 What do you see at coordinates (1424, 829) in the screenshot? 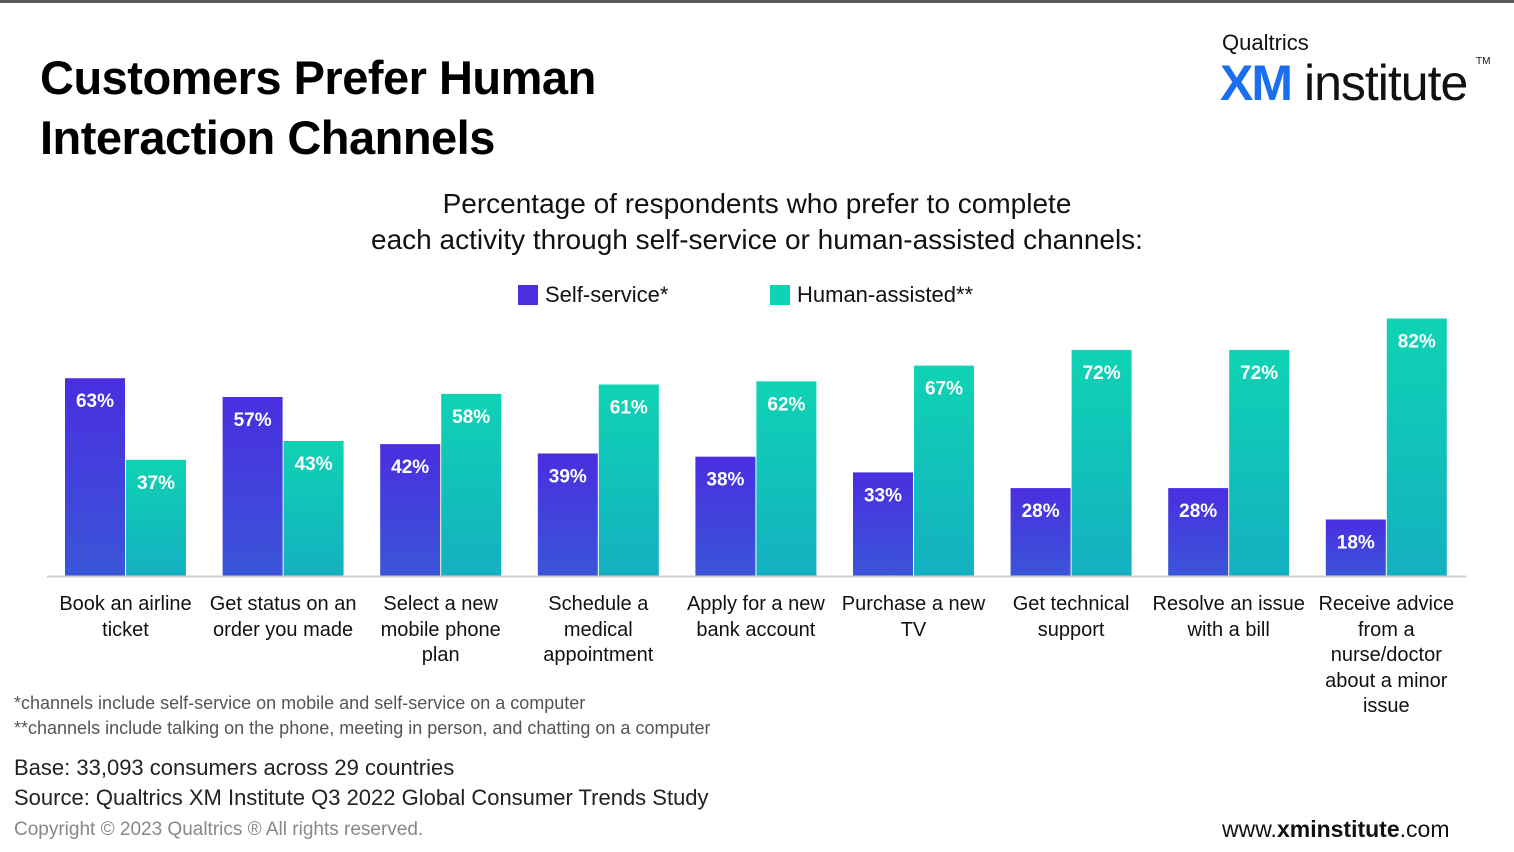
I see `url-suffix: .com` at bounding box center [1424, 829].